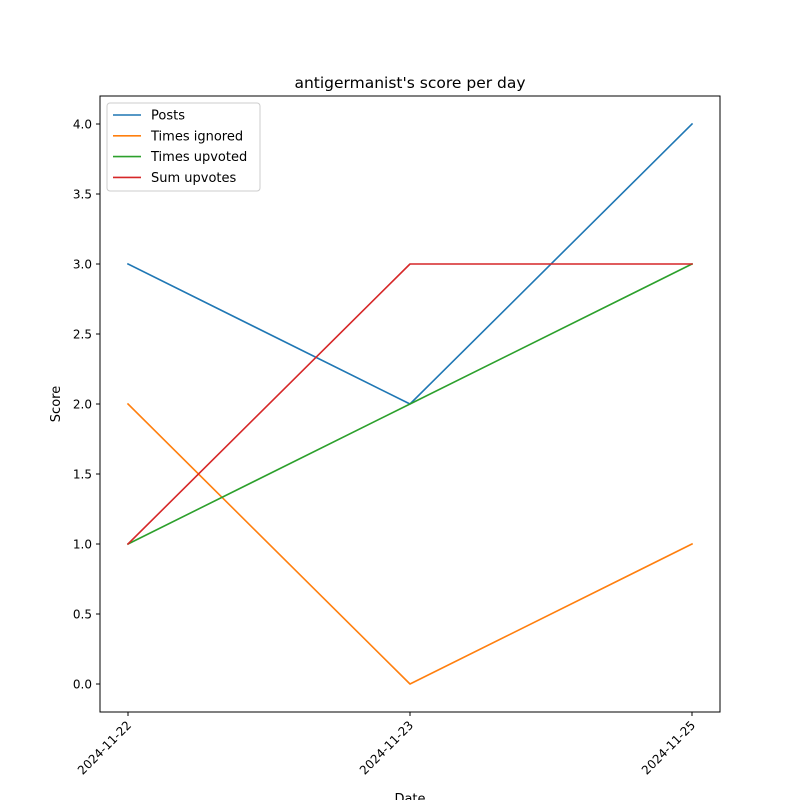 The image size is (800, 800). I want to click on y-tick-label: 0.5, so click(82, 615).